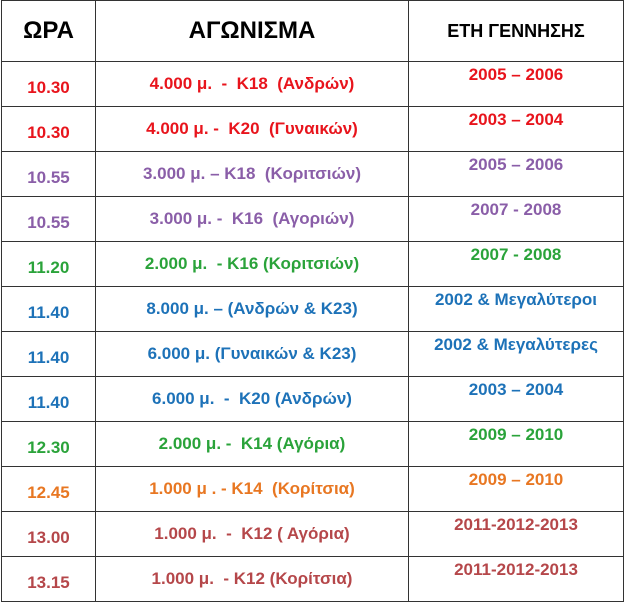 The height and width of the screenshot is (602, 625). Describe the element at coordinates (48, 31) in the screenshot. I see `header-cell: ΩΡΑ` at that location.